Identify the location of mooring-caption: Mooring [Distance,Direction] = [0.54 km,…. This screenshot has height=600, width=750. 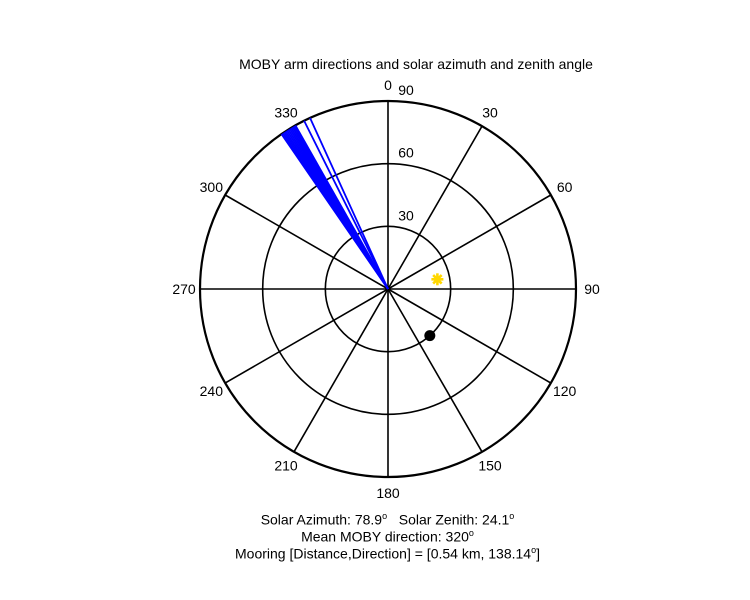
(375, 552).